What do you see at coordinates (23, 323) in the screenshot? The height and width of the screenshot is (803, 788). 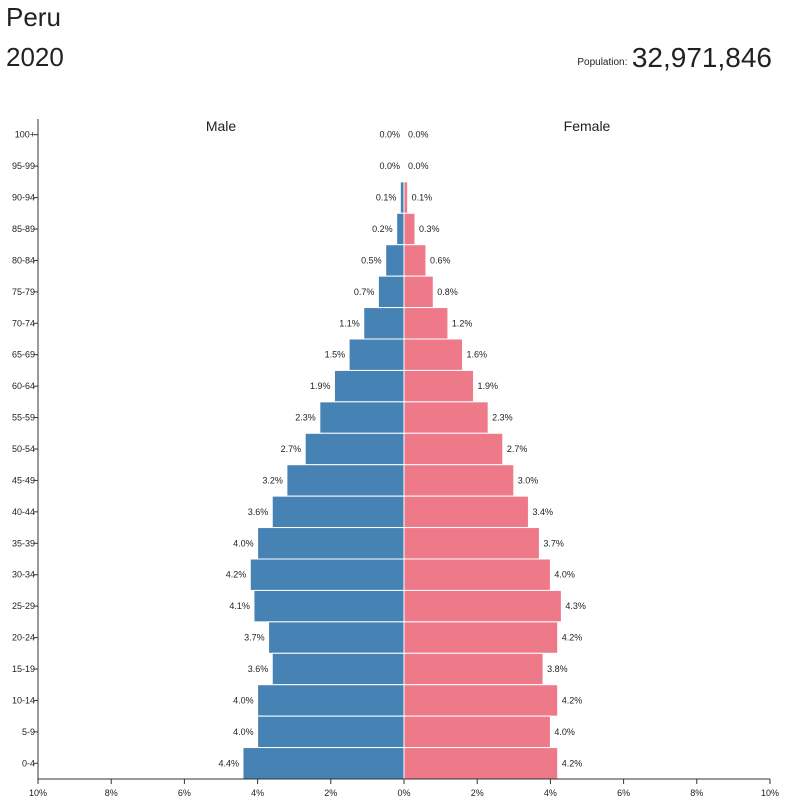 I see `y-tick-label: 70-74` at bounding box center [23, 323].